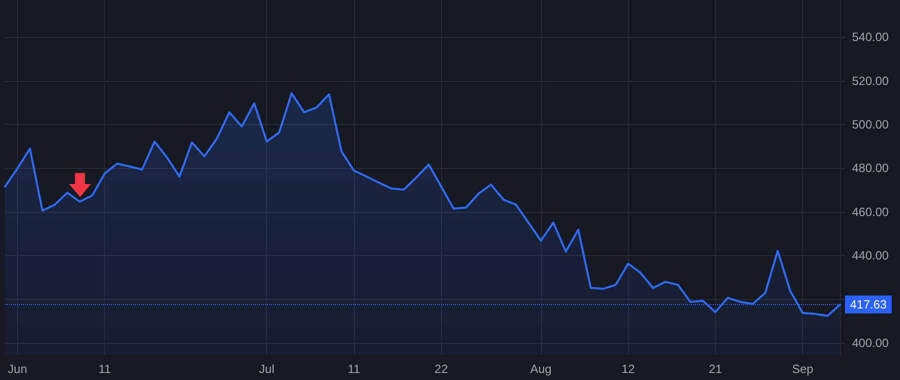 The image size is (900, 380). I want to click on x-tick-label: 22, so click(441, 369).